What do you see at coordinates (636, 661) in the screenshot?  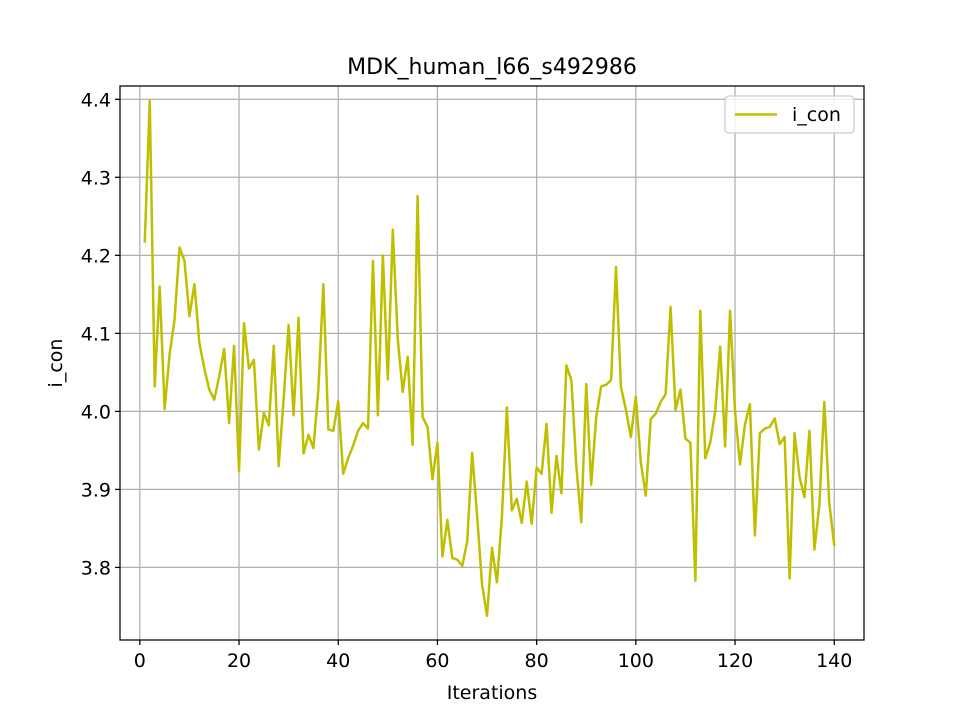 I see `x-tick-label: 100` at bounding box center [636, 661].